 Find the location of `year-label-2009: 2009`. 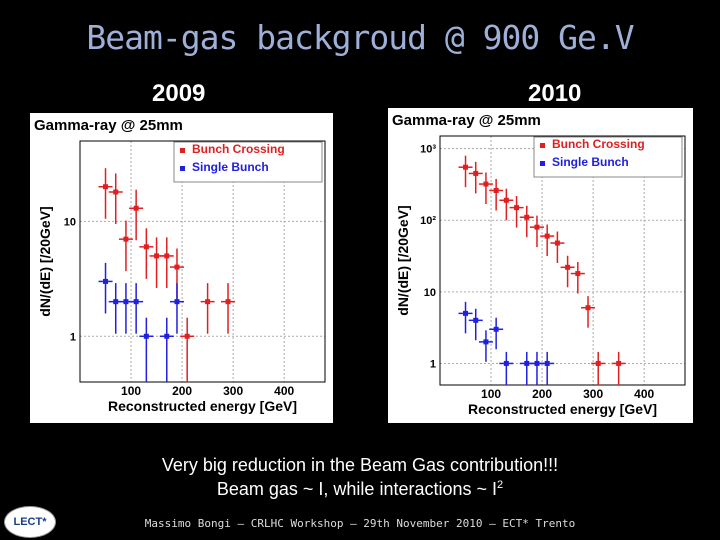

year-label-2009: 2009 is located at coordinates (179, 93).